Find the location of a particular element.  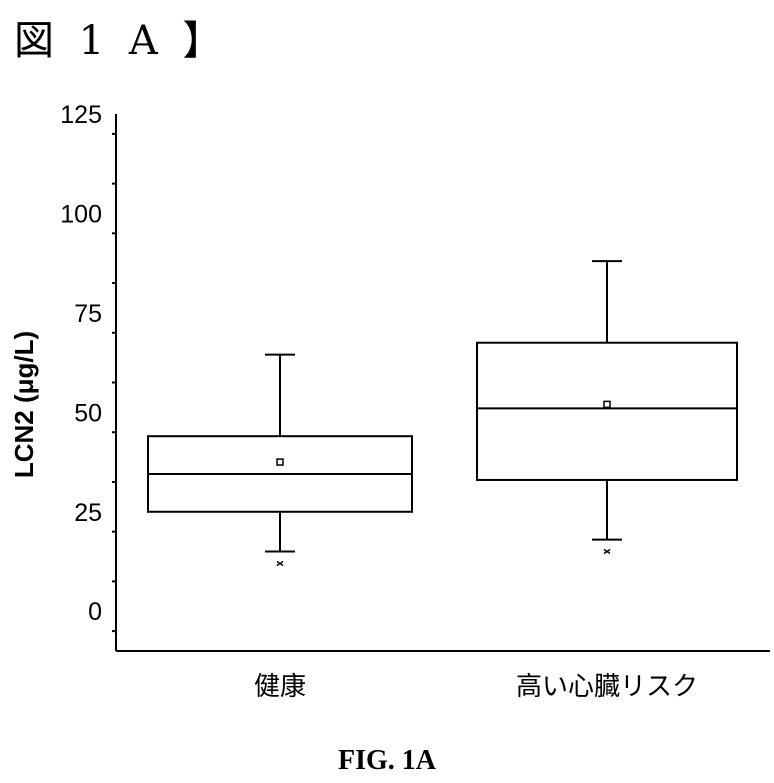

labels: 健康 高い心臓リスク is located at coordinates (476, 687).